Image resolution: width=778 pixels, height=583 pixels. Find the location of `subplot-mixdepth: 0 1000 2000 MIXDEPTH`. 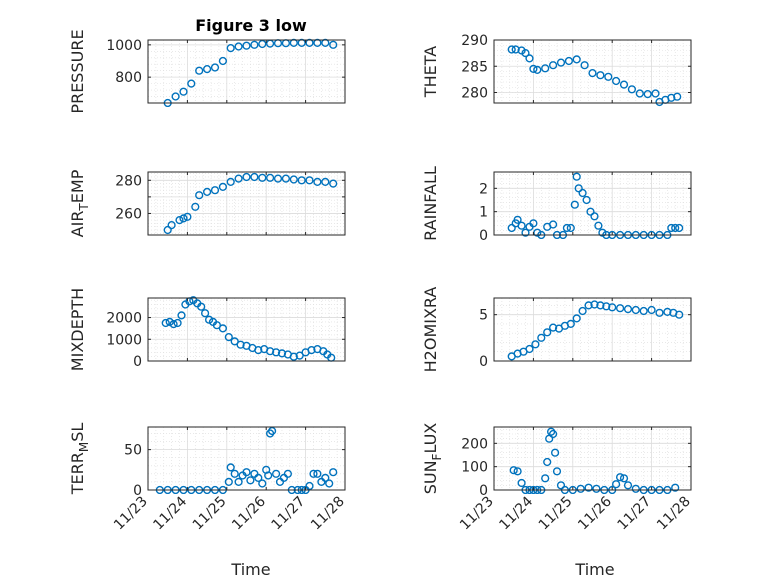

subplot-mixdepth: 0 1000 2000 MIXDEPTH is located at coordinates (207, 329).